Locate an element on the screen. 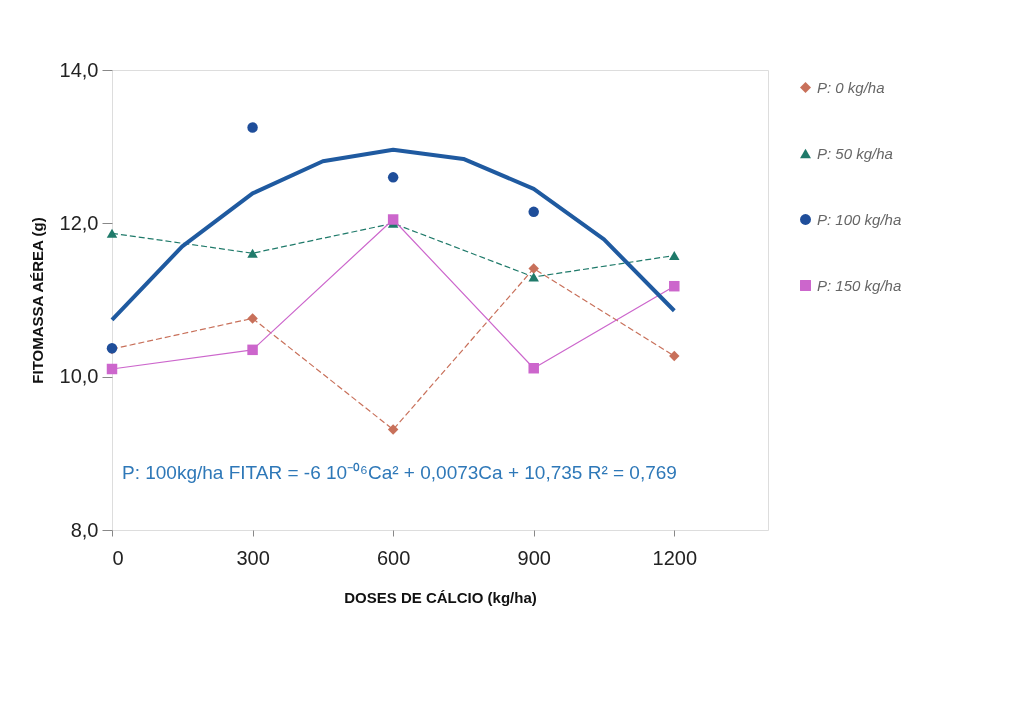 The height and width of the screenshot is (714, 1011). line-series is located at coordinates (393, 234).